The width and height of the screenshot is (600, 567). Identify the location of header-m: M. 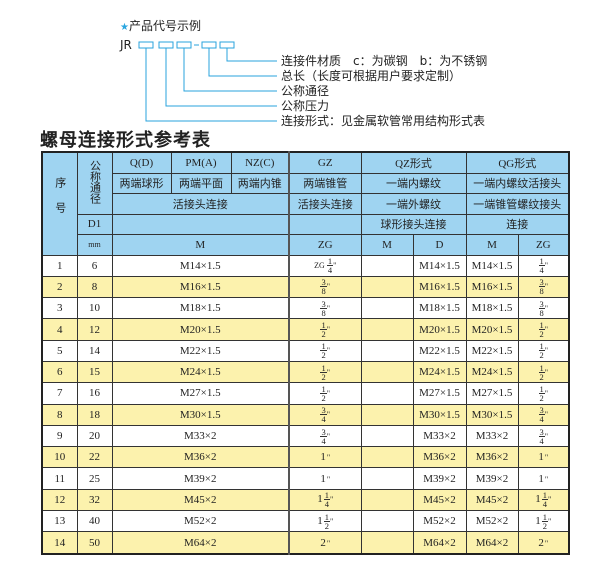
(200, 245).